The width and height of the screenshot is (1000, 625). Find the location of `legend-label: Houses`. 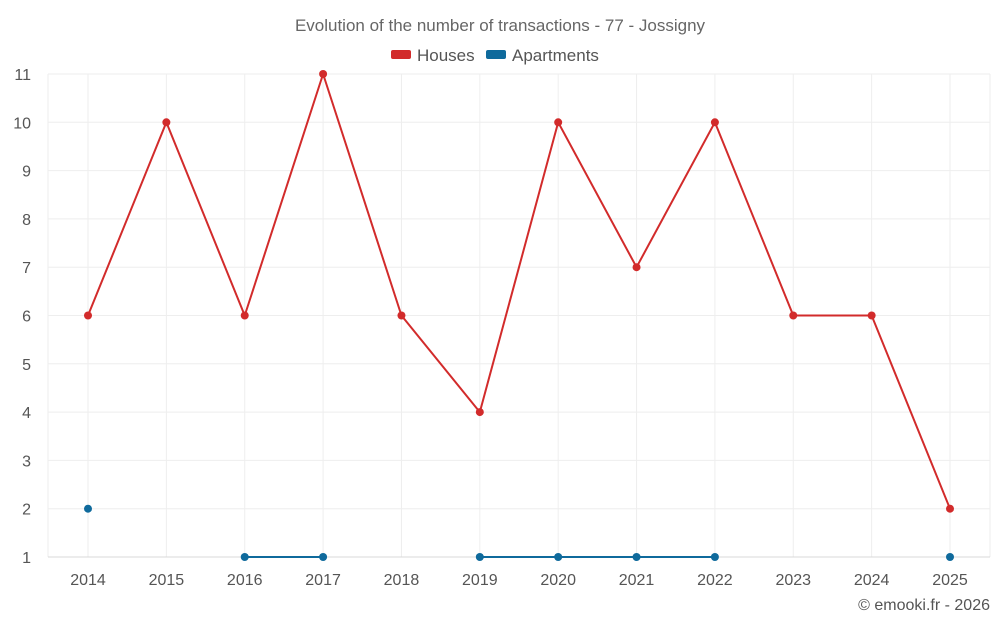

legend-label: Houses is located at coordinates (446, 55).